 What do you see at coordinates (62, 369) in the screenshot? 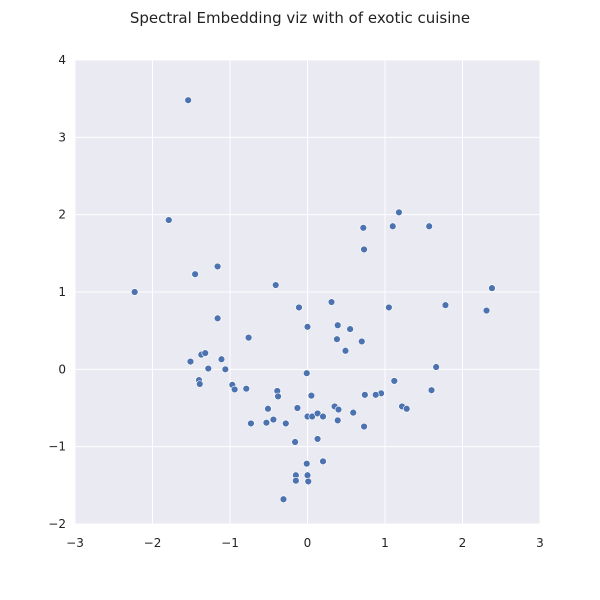
I see `y-tick-label: 0` at bounding box center [62, 369].